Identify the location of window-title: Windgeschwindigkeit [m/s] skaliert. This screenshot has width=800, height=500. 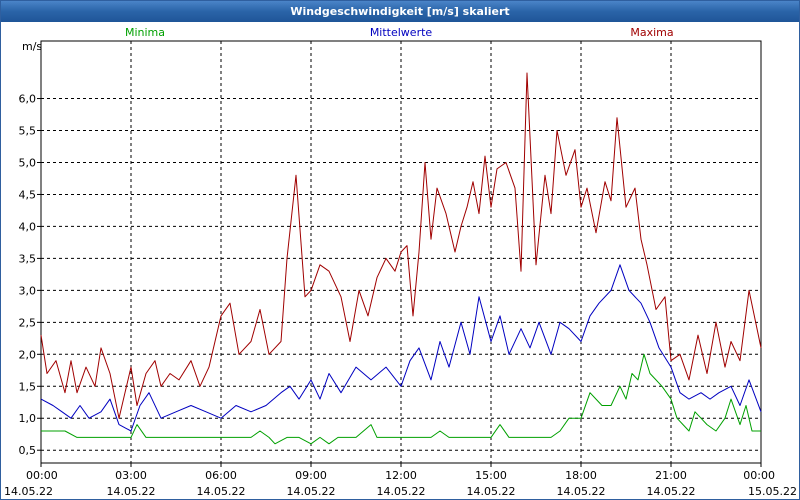
(400, 11).